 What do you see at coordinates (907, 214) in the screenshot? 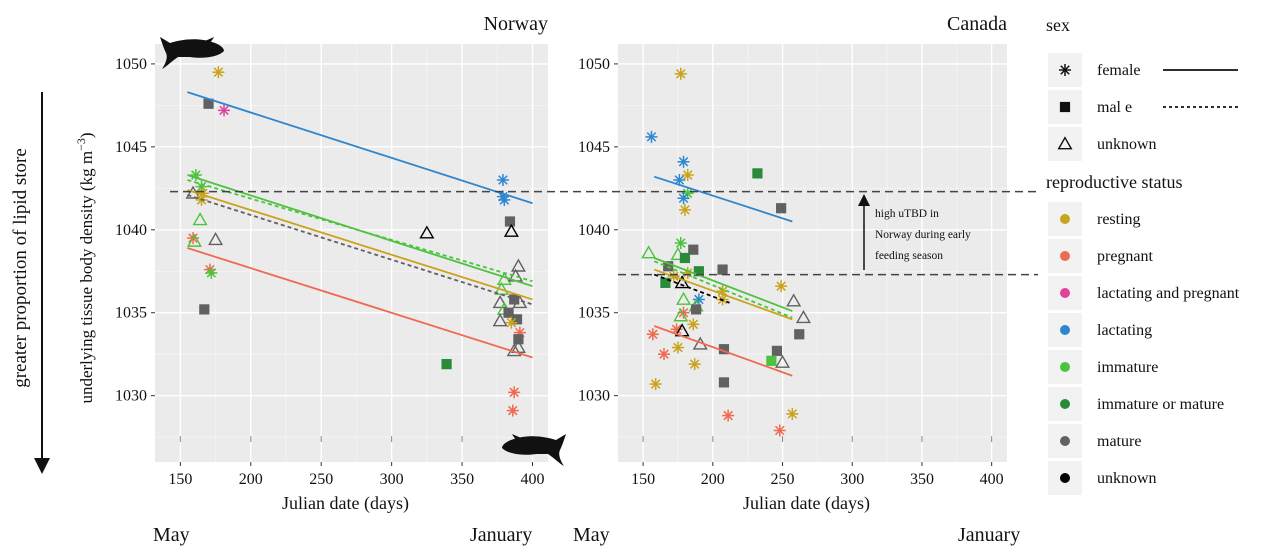
I see `annotation-line-1: high uTBD in` at bounding box center [907, 214].